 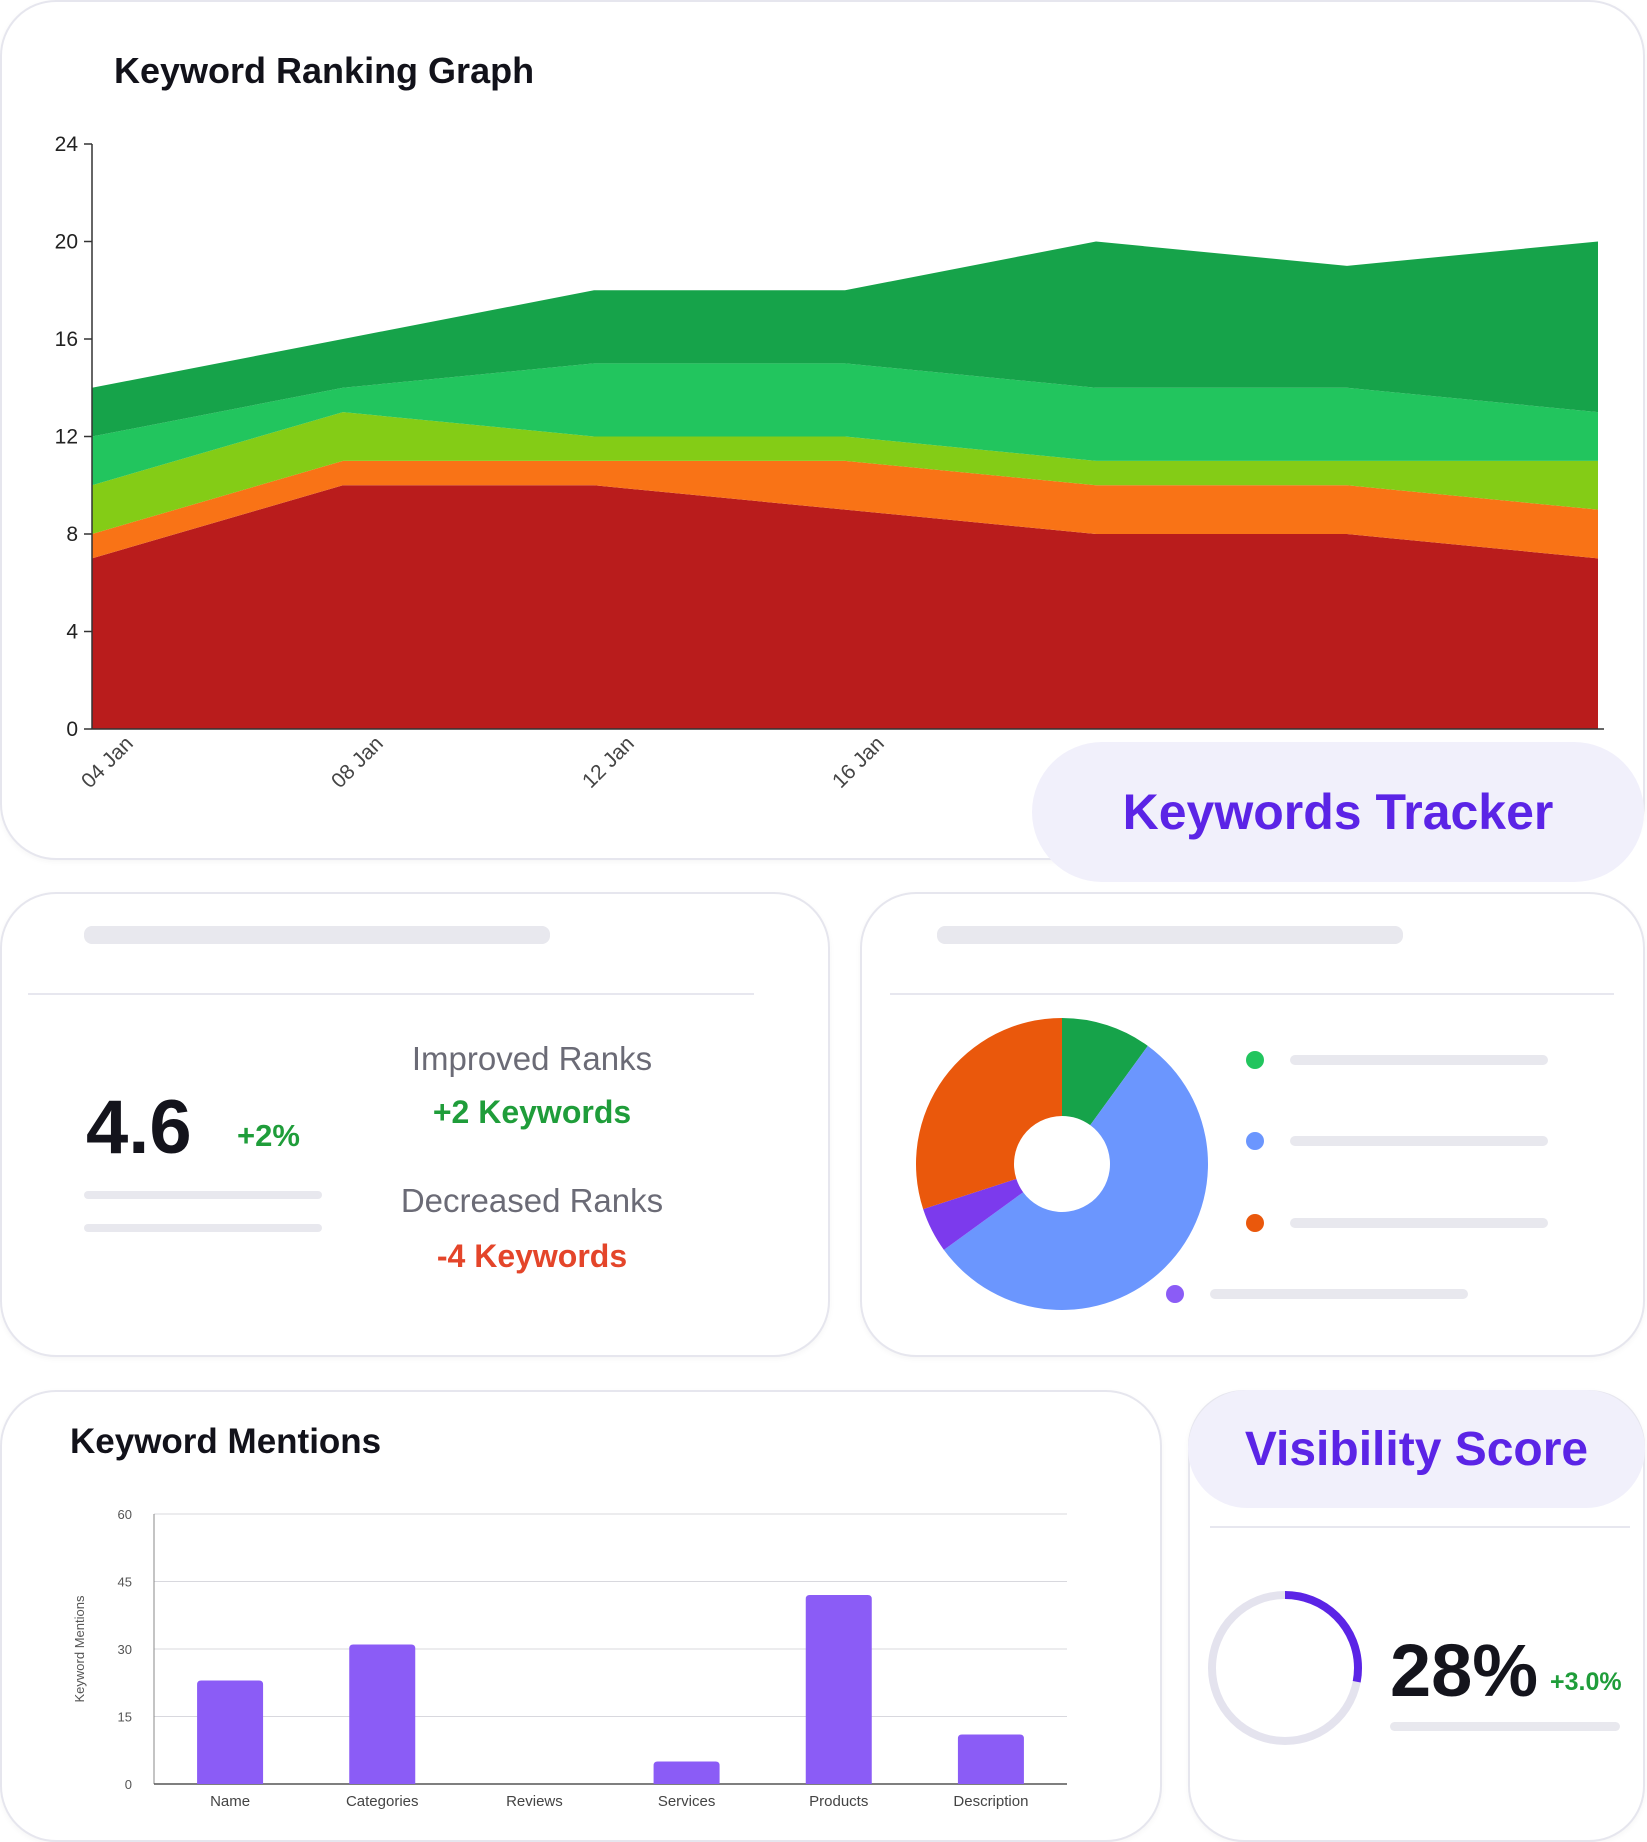 I want to click on area-series-dark-green, so click(x=845, y=339).